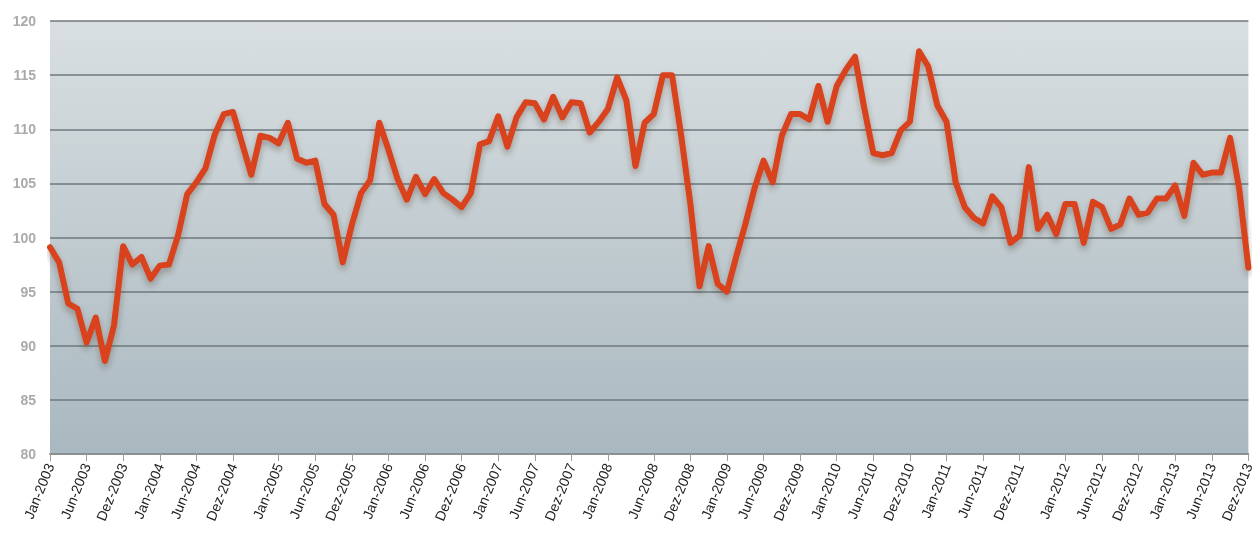 The image size is (1256, 560). Describe the element at coordinates (28, 291) in the screenshot. I see `y-tick-label: 95` at that location.